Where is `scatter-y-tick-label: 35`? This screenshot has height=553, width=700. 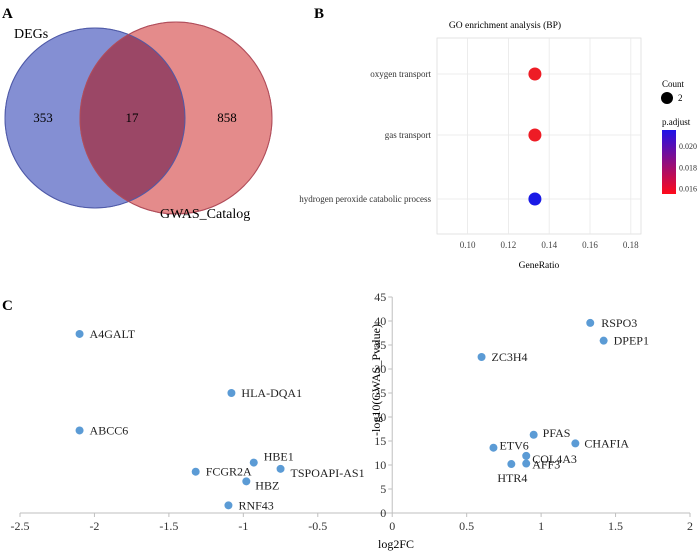
scatter-y-tick-label: 35 is located at coordinates (380, 345).